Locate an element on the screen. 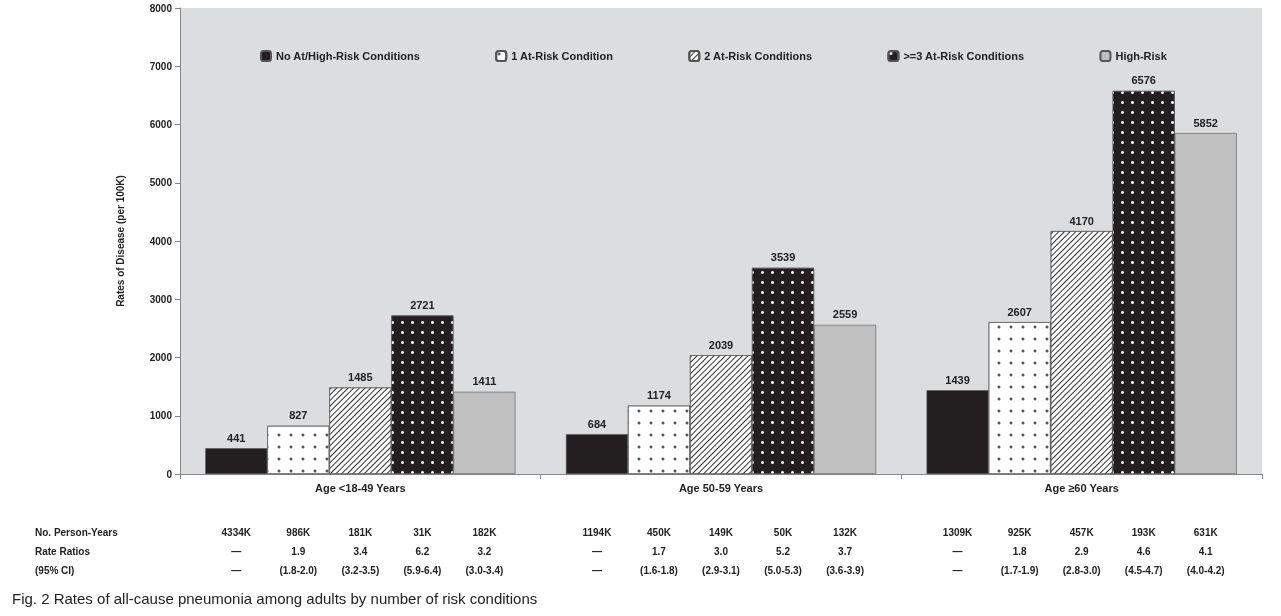  text: 4.6 is located at coordinates (1144, 551).